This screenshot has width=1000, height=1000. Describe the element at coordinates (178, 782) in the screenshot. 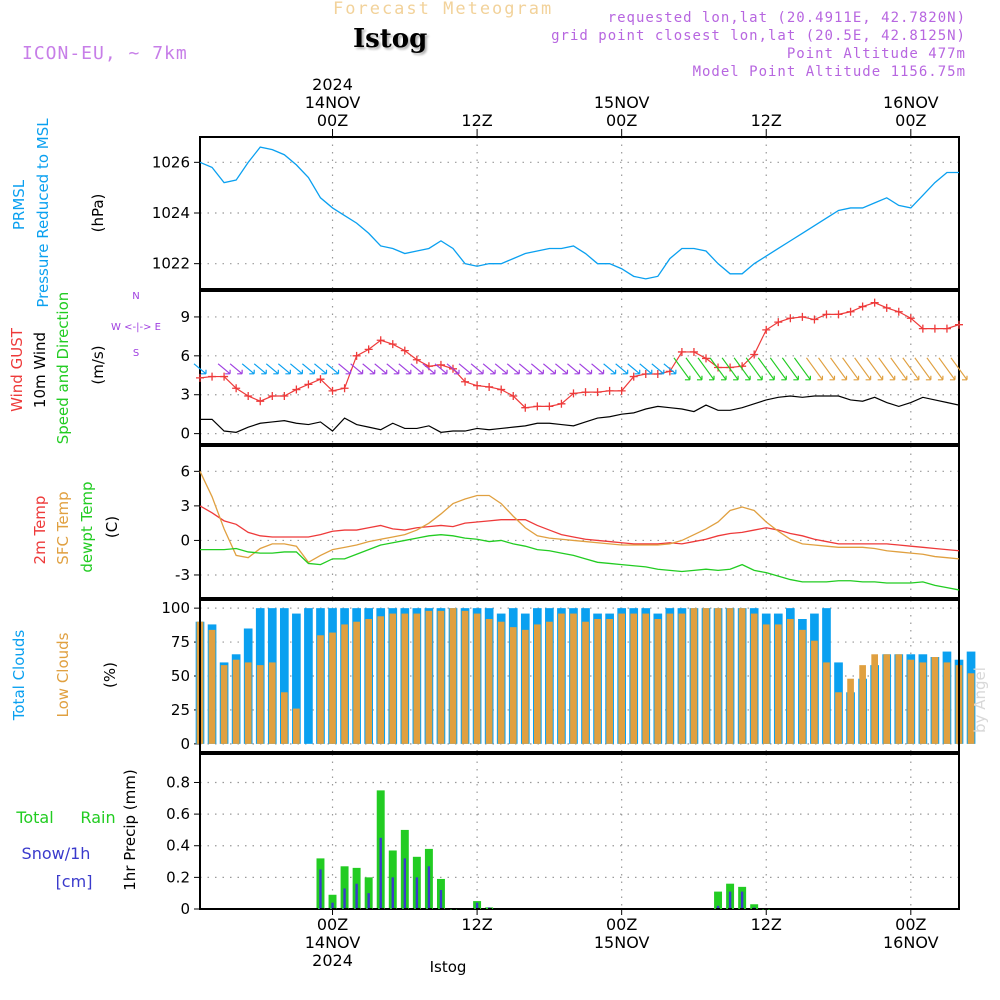

I see `precip-y-tick-label: 0.8` at that location.